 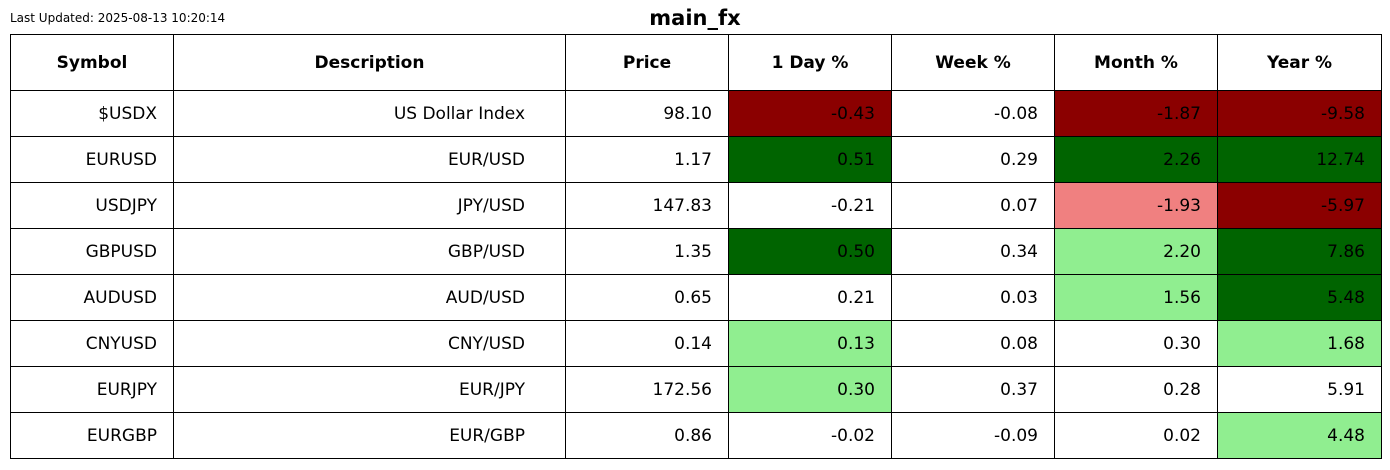 I want to click on table-title: main_fx, so click(x=695, y=18).